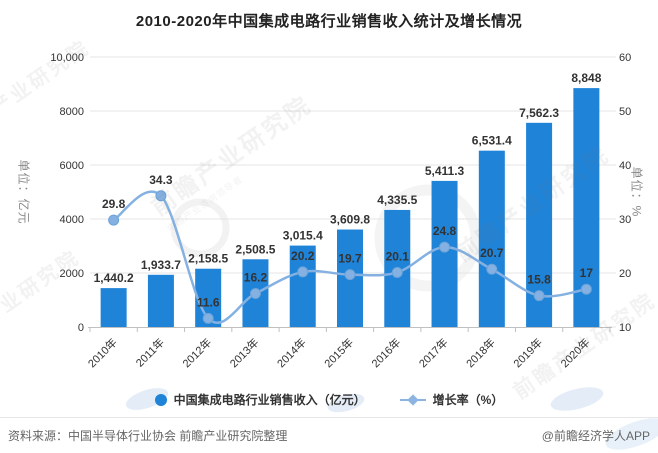 The image size is (658, 453). What do you see at coordinates (491, 238) in the screenshot?
I see `bar-2018年` at bounding box center [491, 238].